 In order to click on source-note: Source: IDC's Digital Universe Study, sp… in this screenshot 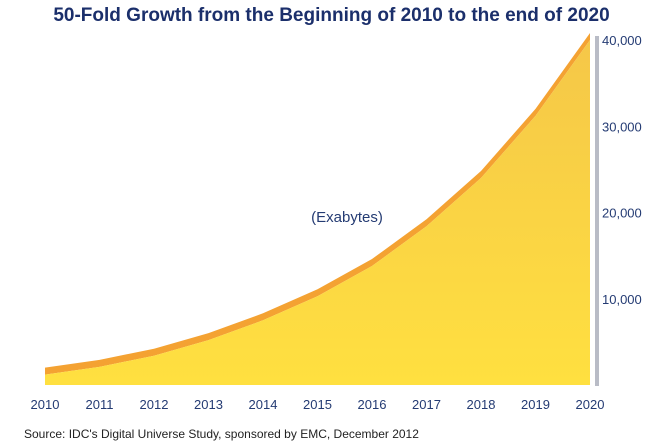, I will do `click(221, 434)`.